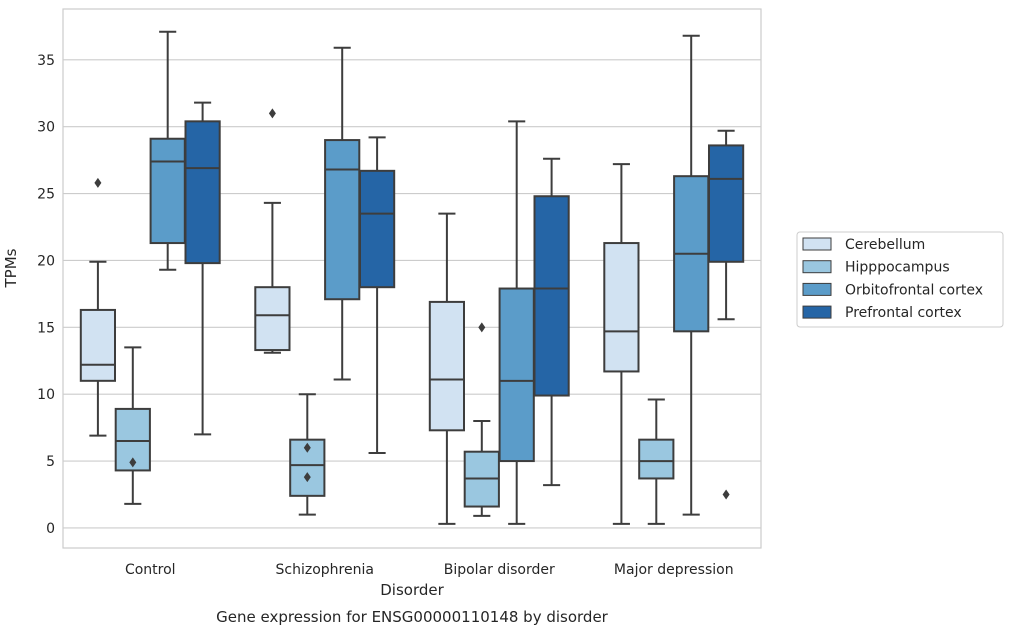 This screenshot has height=634, width=1013. I want to click on y-tick-label-25: 25, so click(46, 195).